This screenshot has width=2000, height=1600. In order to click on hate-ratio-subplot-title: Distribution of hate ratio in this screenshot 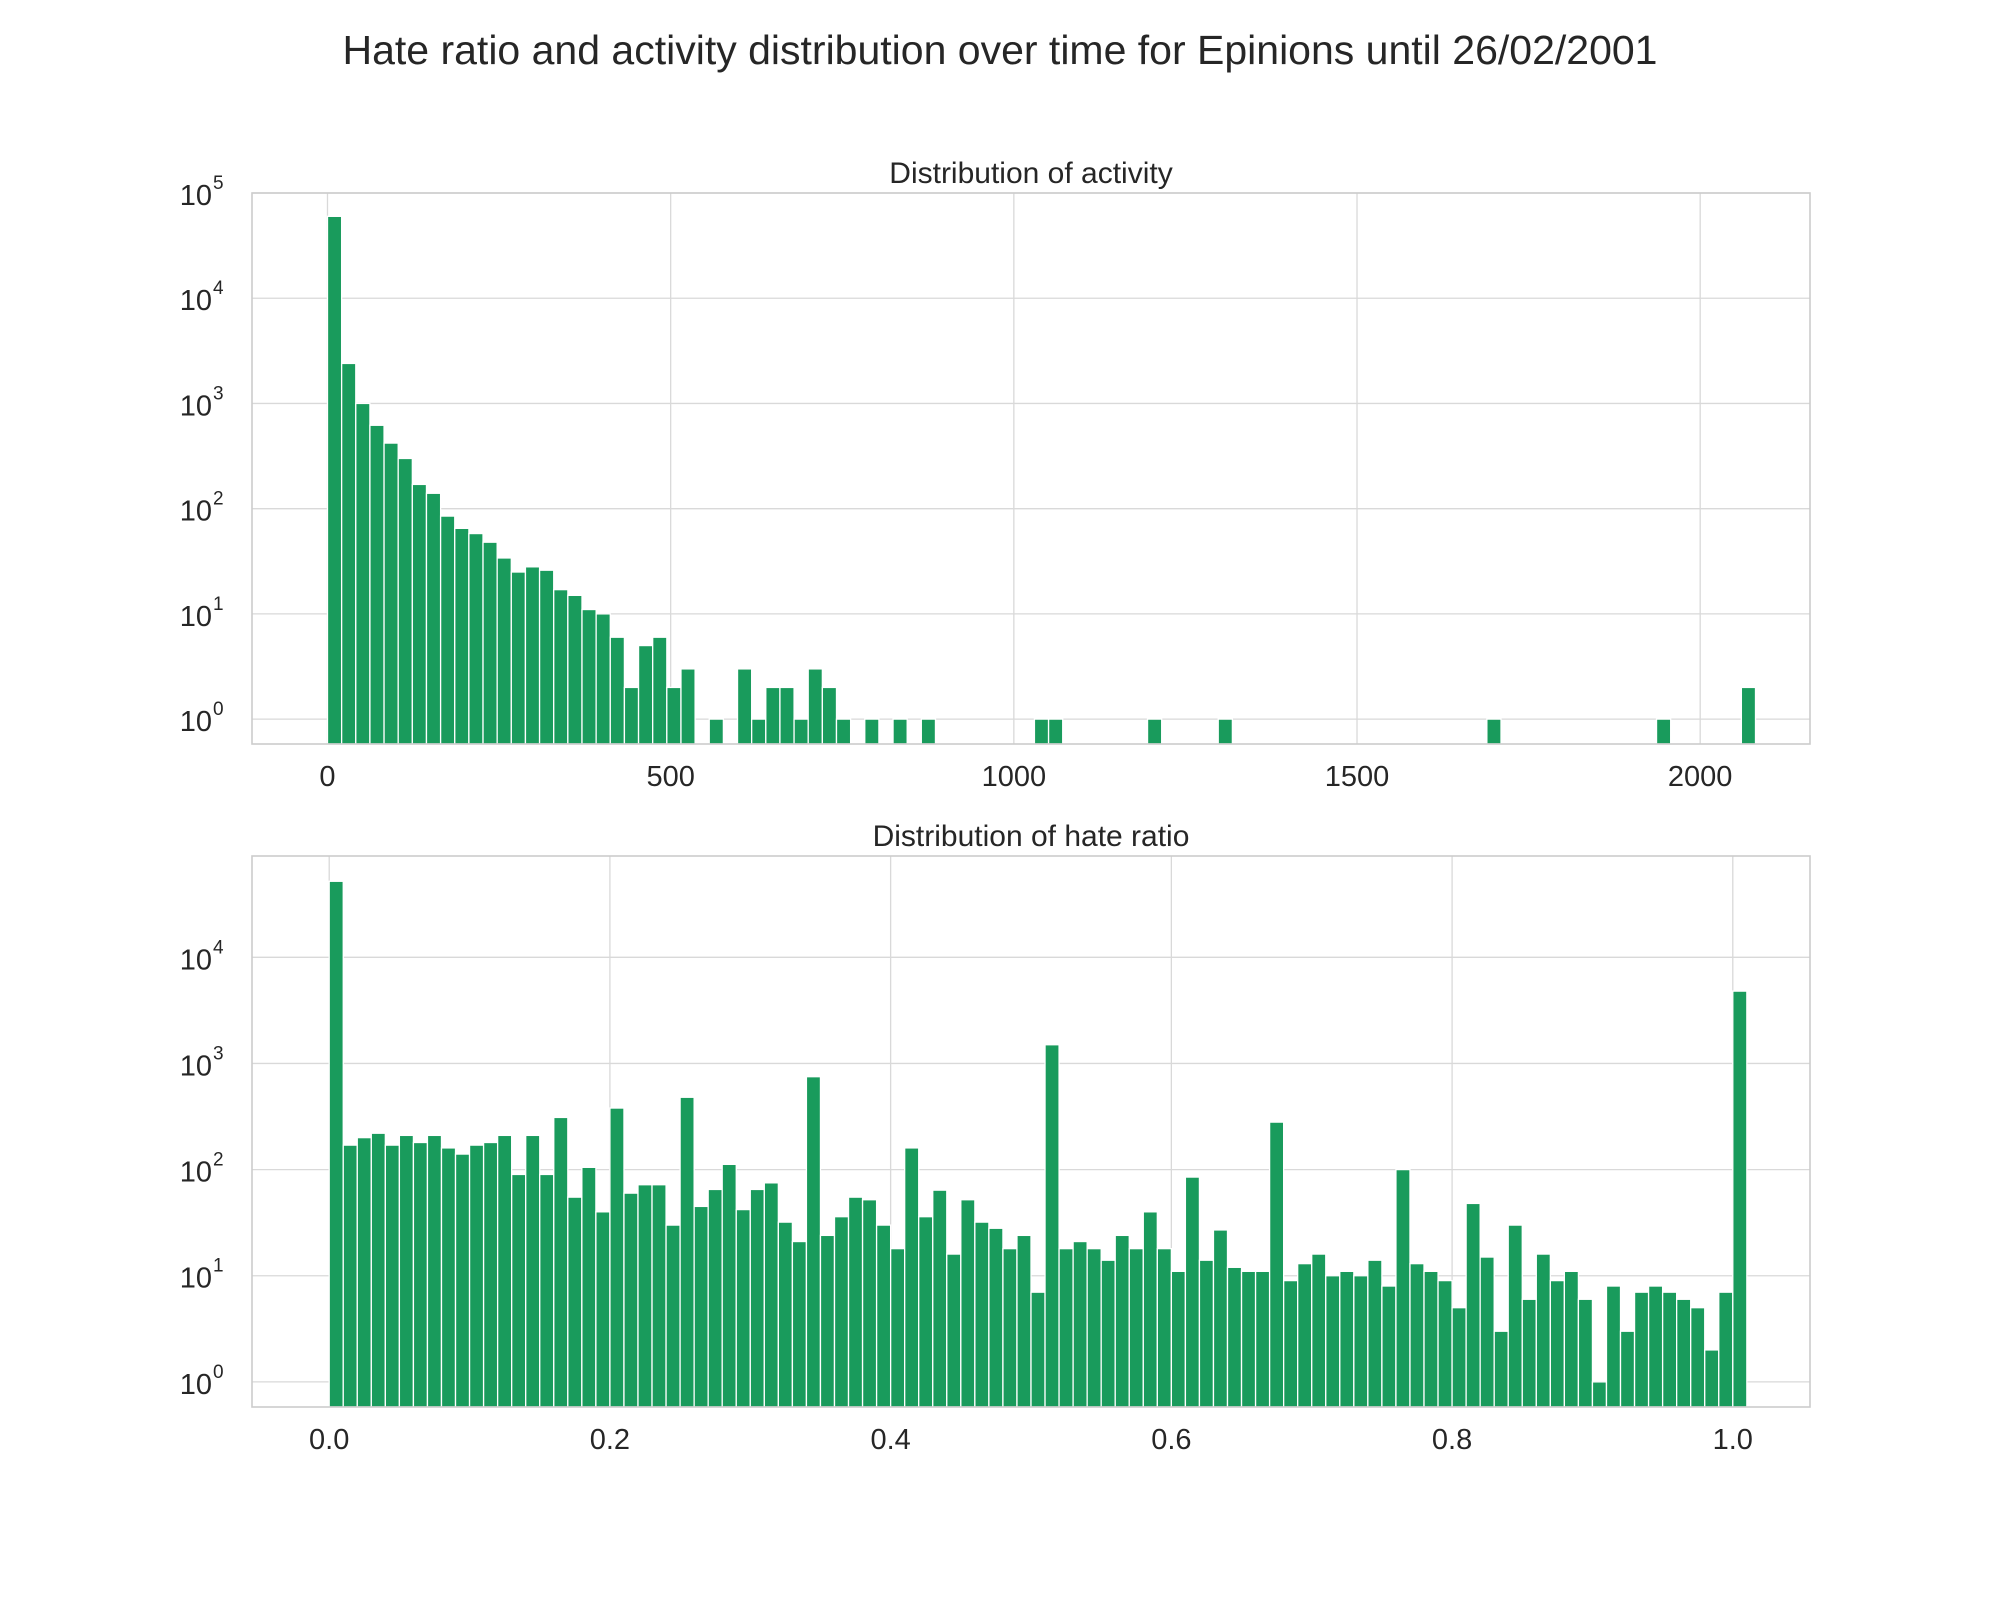, I will do `click(1031, 836)`.